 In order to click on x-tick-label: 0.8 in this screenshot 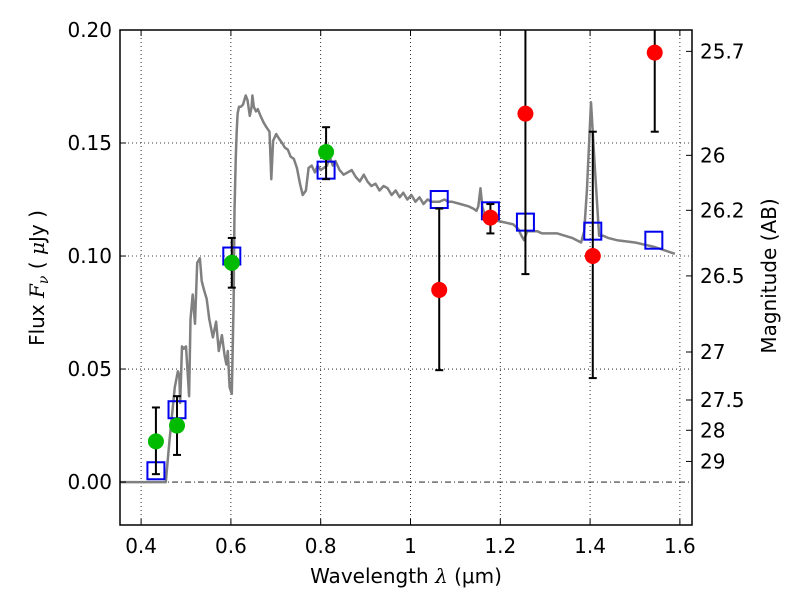, I will do `click(321, 546)`.